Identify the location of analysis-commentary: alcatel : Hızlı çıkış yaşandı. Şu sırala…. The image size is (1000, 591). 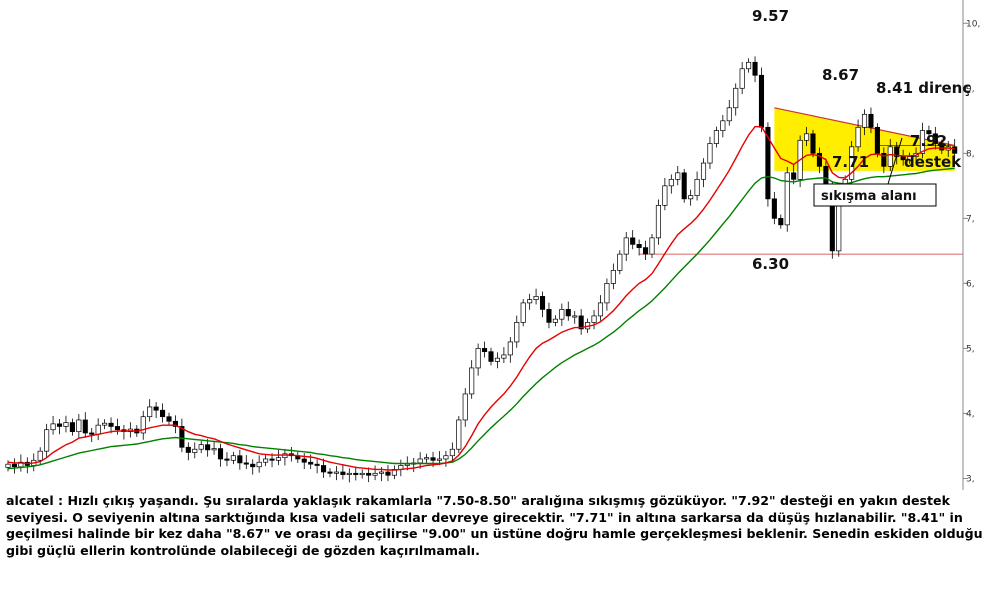
(494, 525).